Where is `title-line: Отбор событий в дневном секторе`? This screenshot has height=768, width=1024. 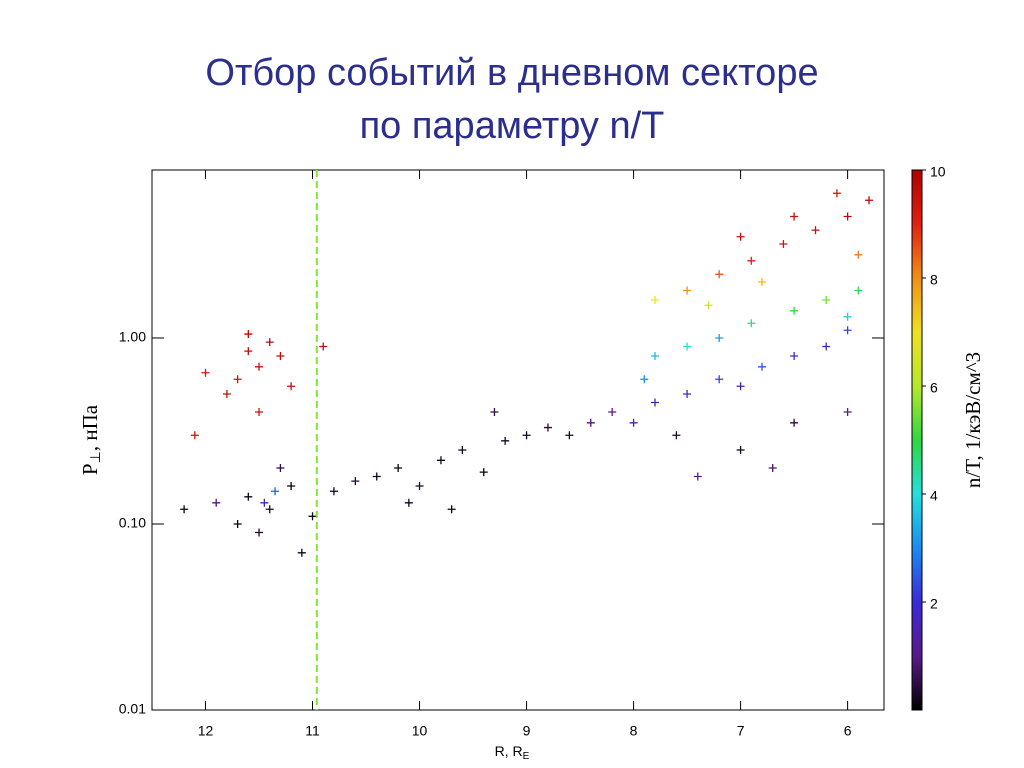
title-line: Отбор событий в дневном секторе is located at coordinates (511, 73).